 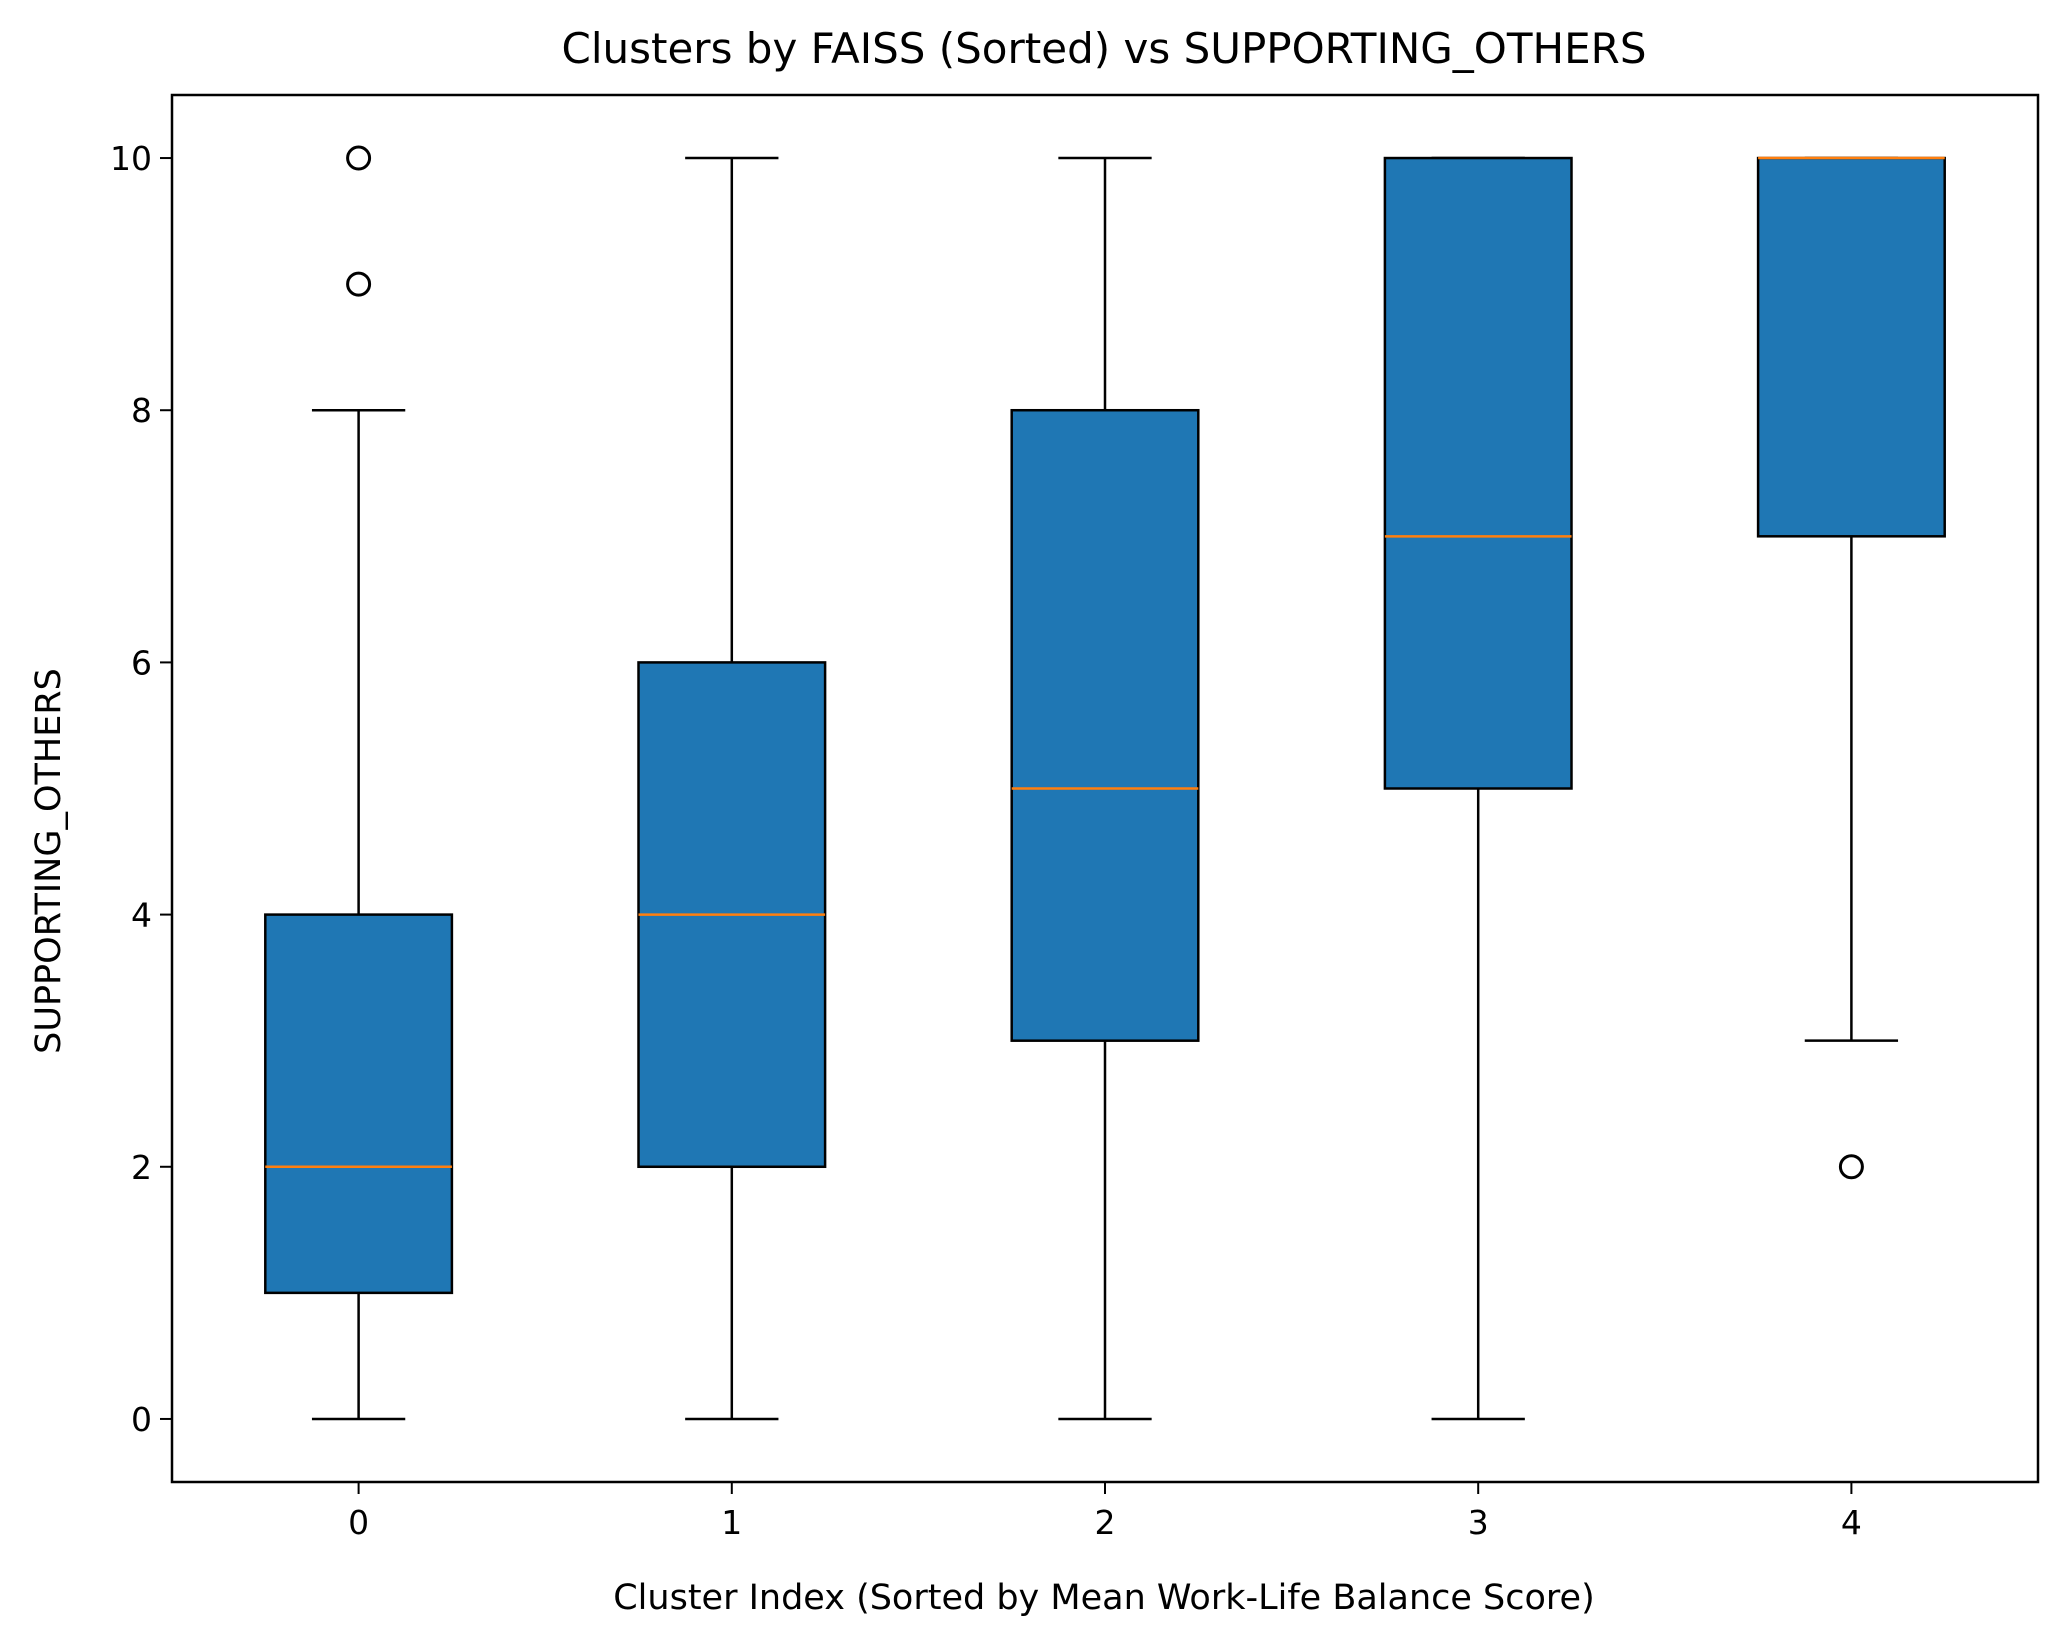 What do you see at coordinates (141, 1167) in the screenshot?
I see `y-tick-label: 2` at bounding box center [141, 1167].